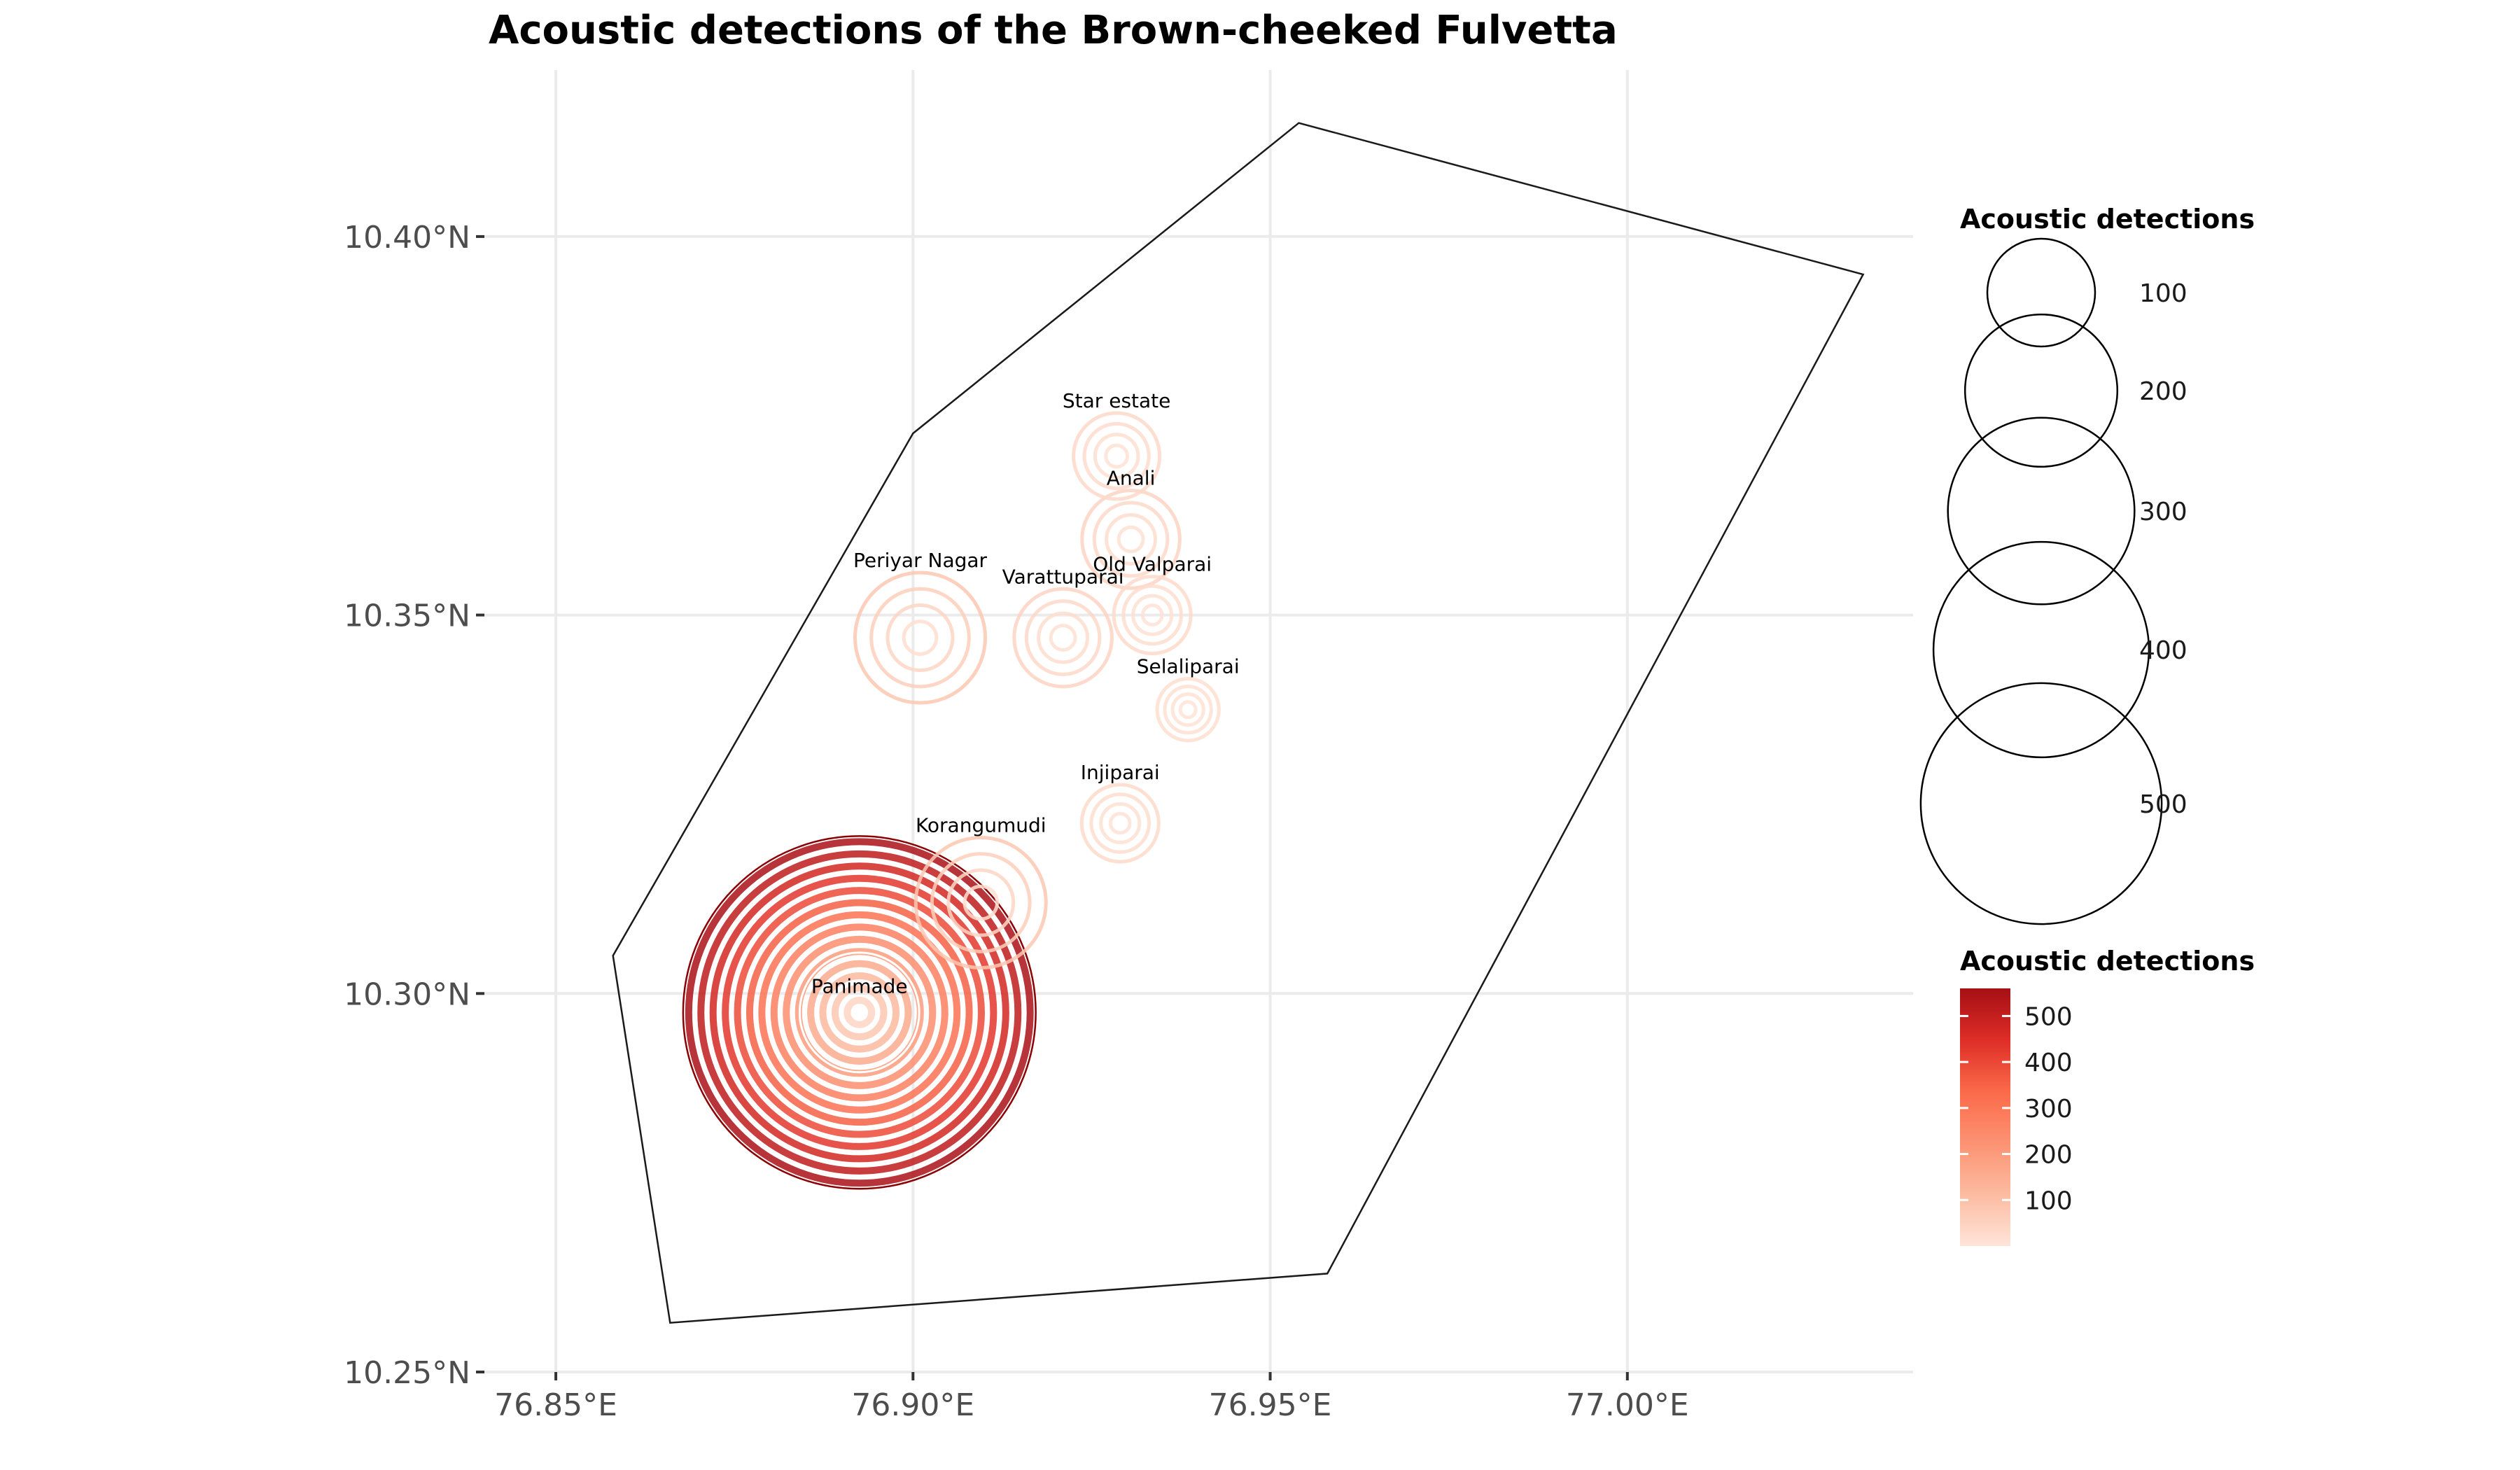 This screenshot has height=1470, width=2520. I want to click on size-legend-label-1: 200, so click(2163, 391).